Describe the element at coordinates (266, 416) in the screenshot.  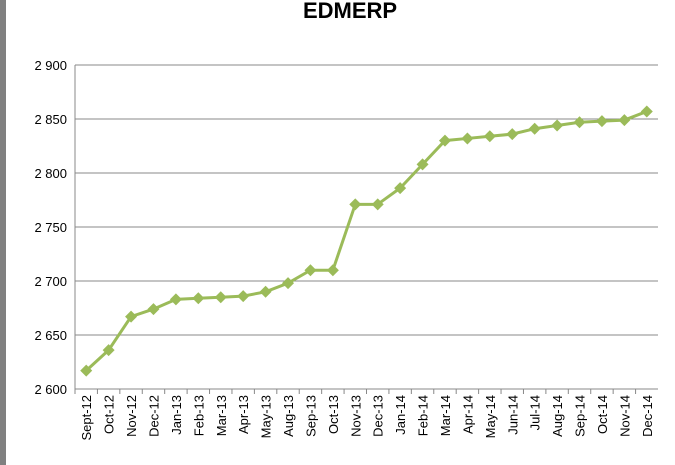
I see `x-tick-label: May-13` at that location.